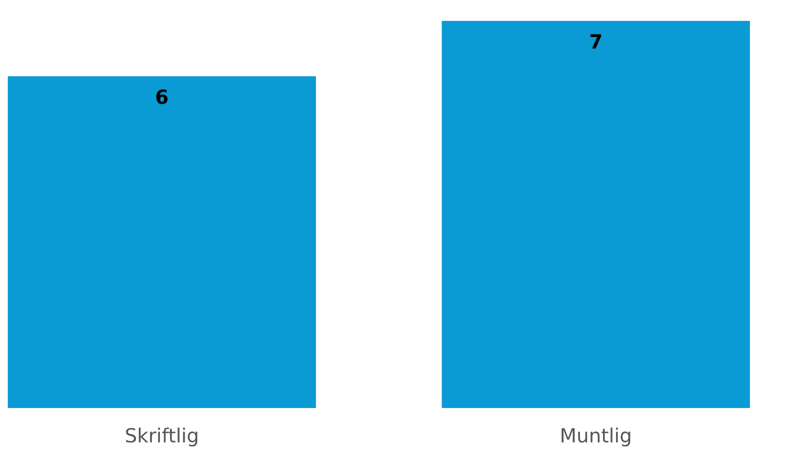 The image size is (802, 453). Describe the element at coordinates (596, 437) in the screenshot. I see `x-tick-label: Muntlig` at that location.